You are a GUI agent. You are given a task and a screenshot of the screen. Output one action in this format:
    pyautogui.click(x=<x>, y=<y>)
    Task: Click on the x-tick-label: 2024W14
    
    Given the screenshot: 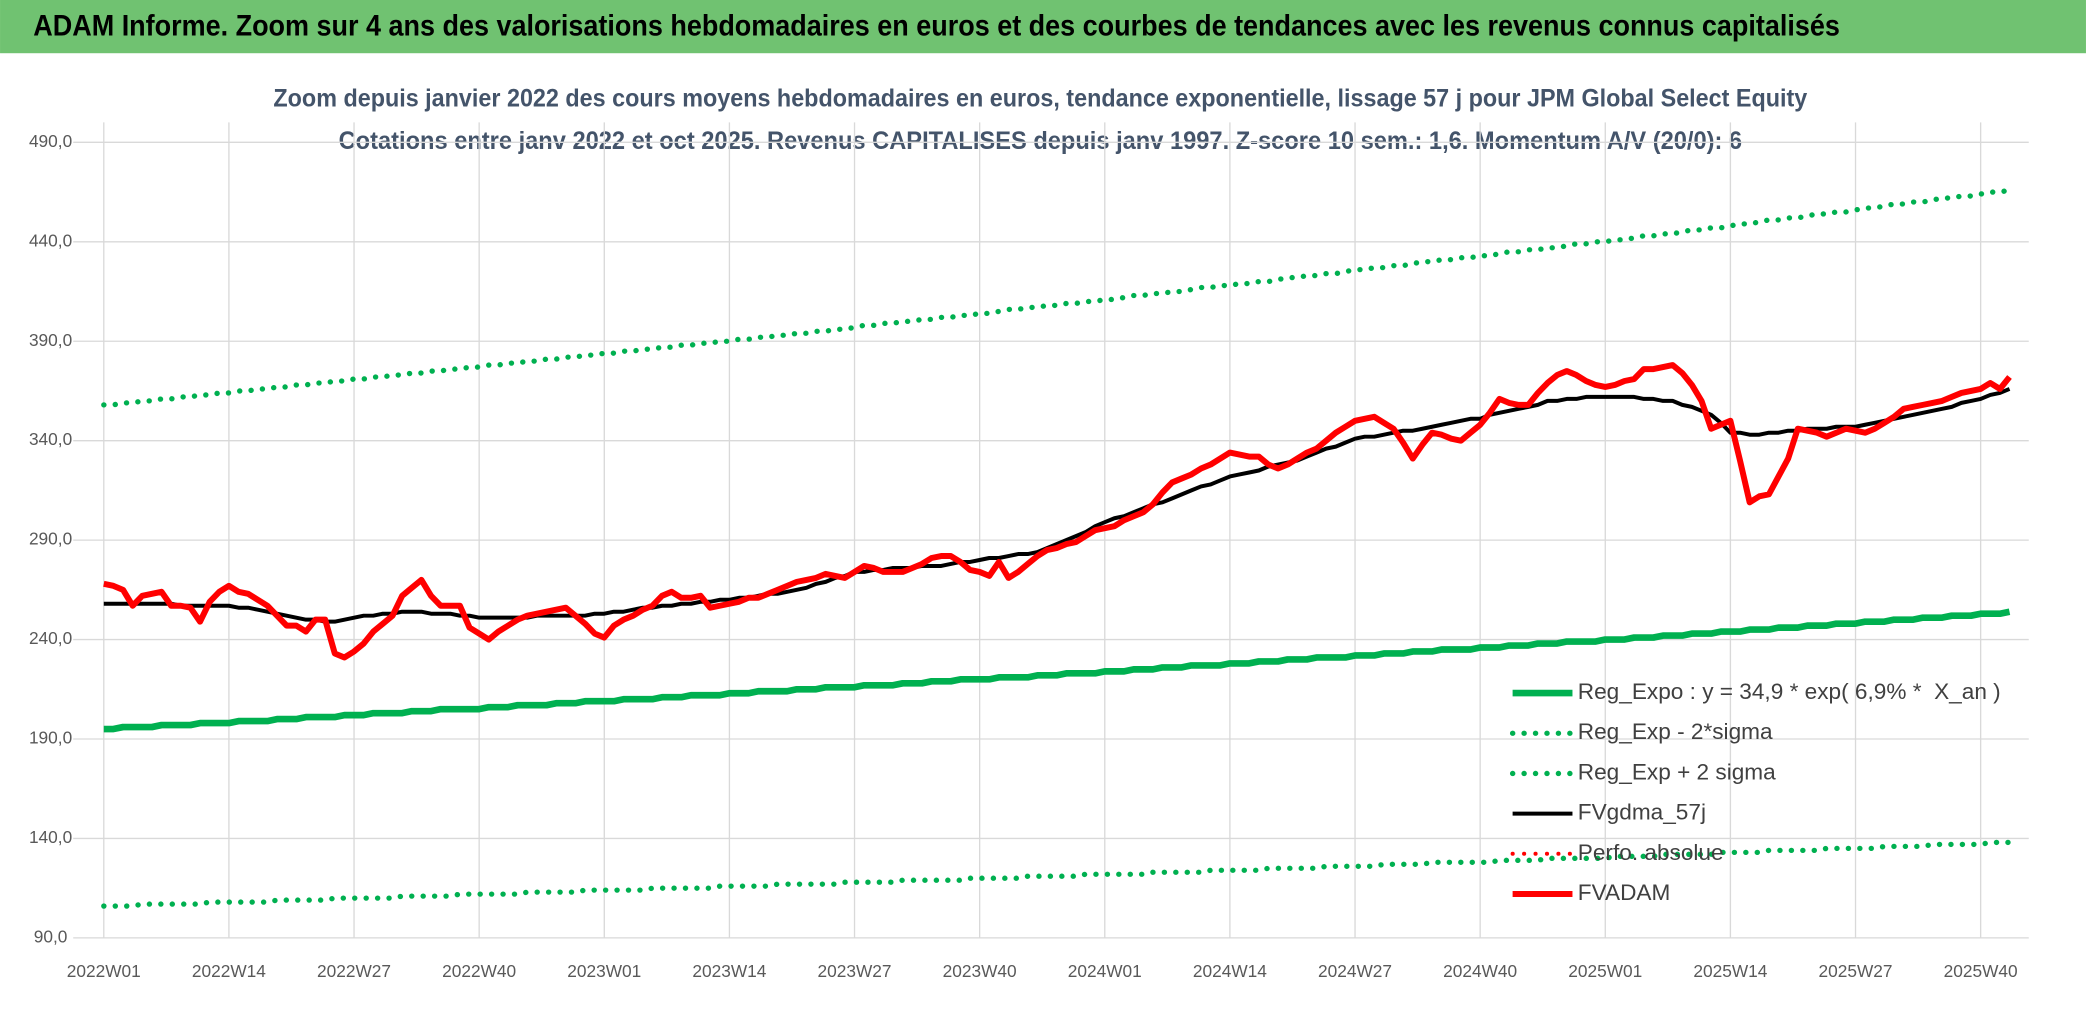 What is the action you would take?
    pyautogui.click(x=1230, y=971)
    